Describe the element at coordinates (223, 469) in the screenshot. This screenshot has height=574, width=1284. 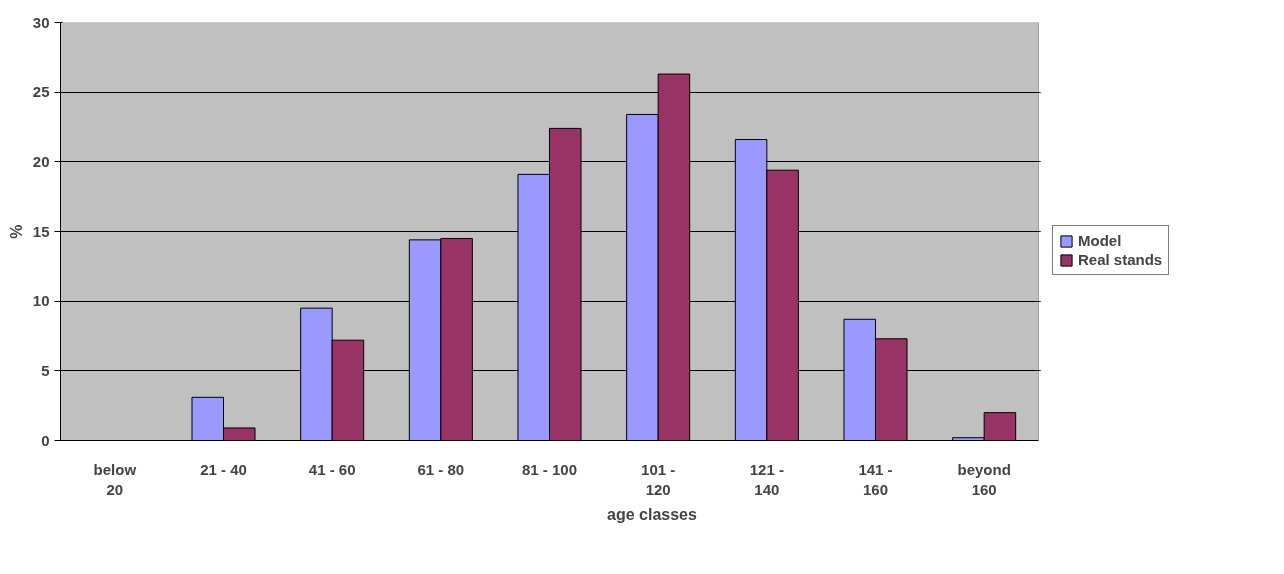
I see `x-tick-label: 21 - 40` at that location.